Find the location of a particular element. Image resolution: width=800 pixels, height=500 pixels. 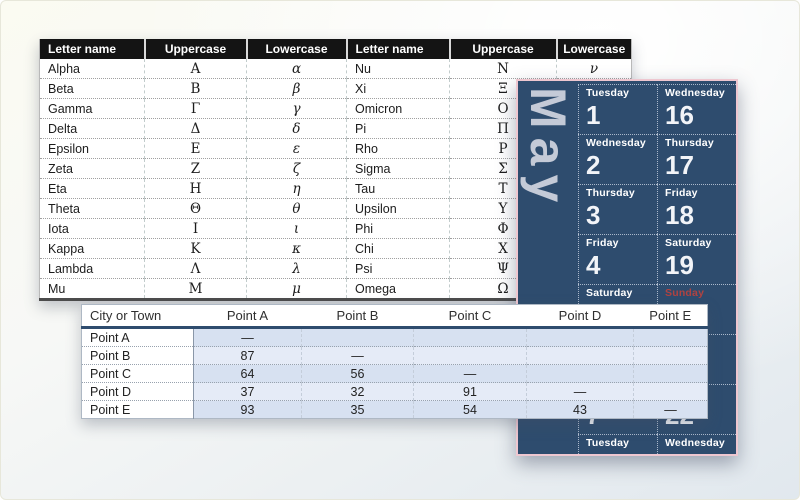

uppercase-letter-cell: Ι is located at coordinates (195, 228).